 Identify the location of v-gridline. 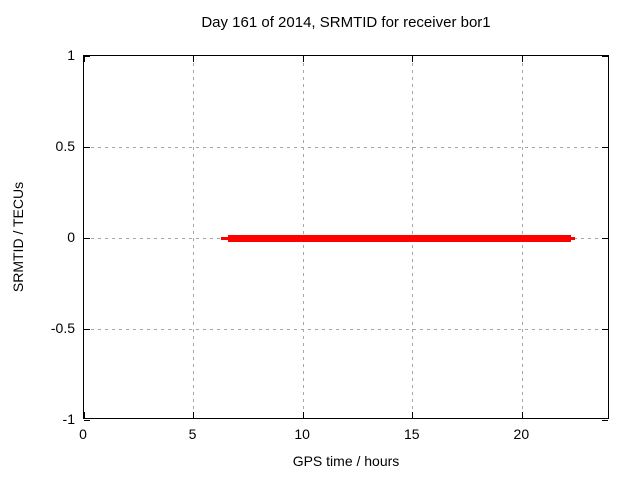
(194, 237).